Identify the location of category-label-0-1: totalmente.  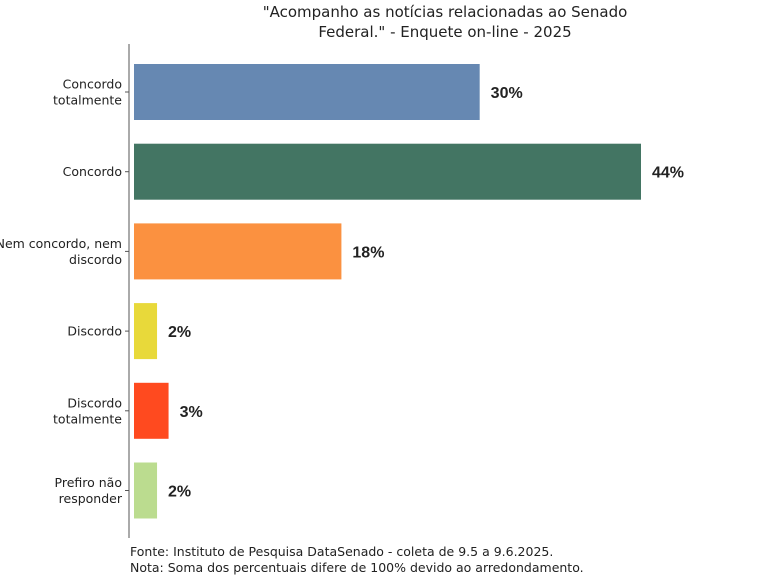
(87, 100).